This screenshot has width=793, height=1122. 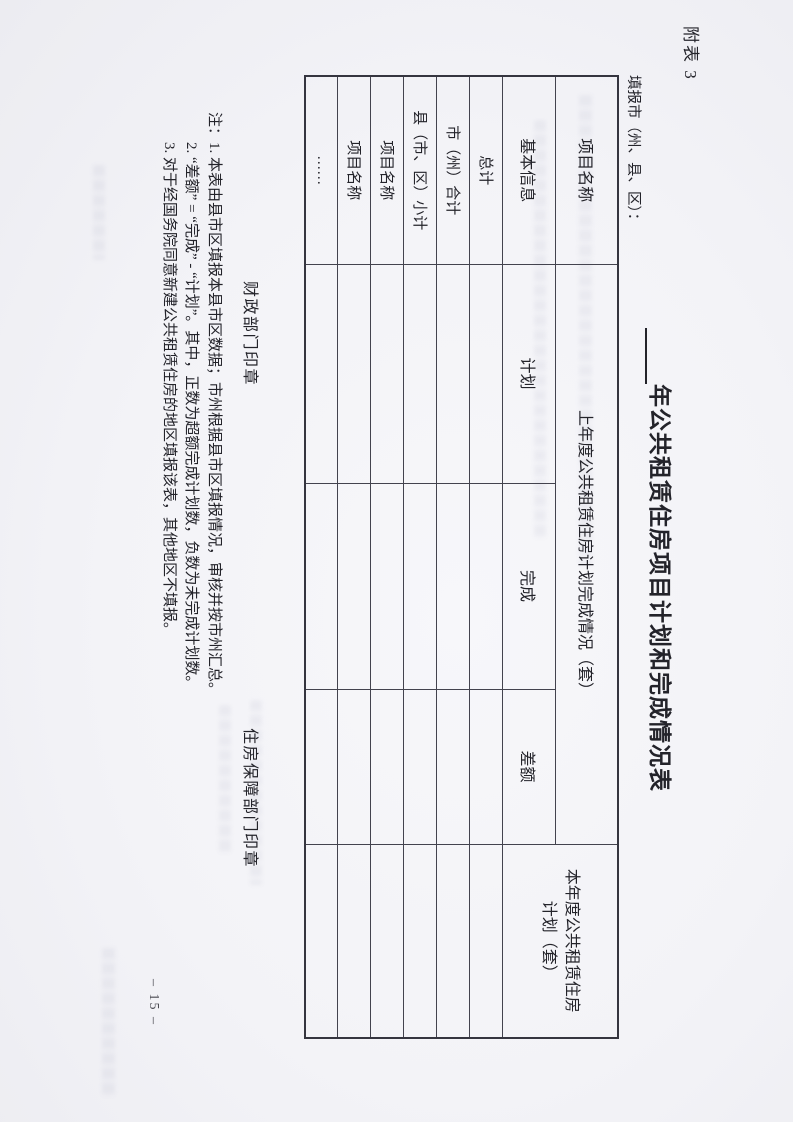 I want to click on form-title: 年公共租赁住房项目计划和完成情况表, so click(x=662, y=560).